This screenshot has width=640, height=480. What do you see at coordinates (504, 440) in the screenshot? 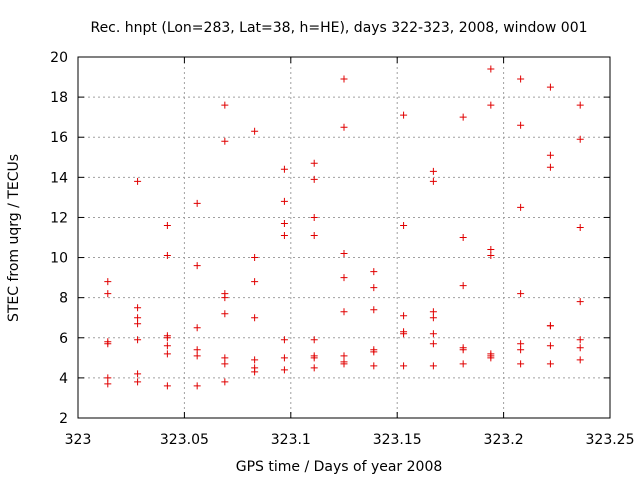
I see `x-tick-label: 323.2` at bounding box center [504, 440].